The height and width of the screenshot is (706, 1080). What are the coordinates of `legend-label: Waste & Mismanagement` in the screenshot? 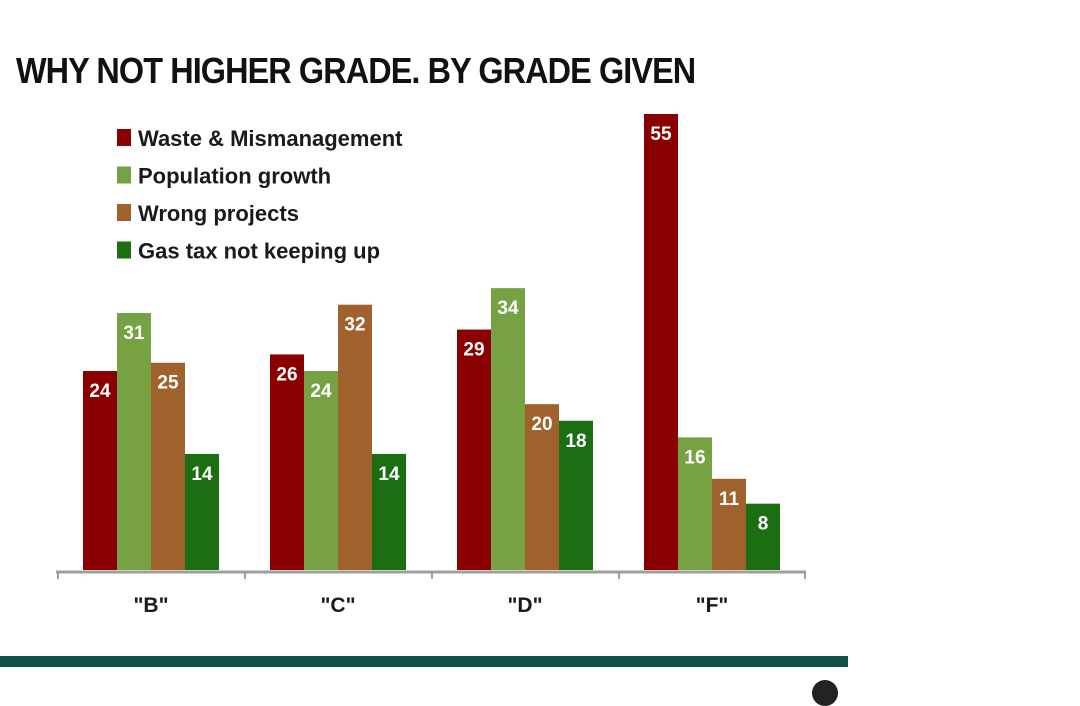 It's located at (270, 138).